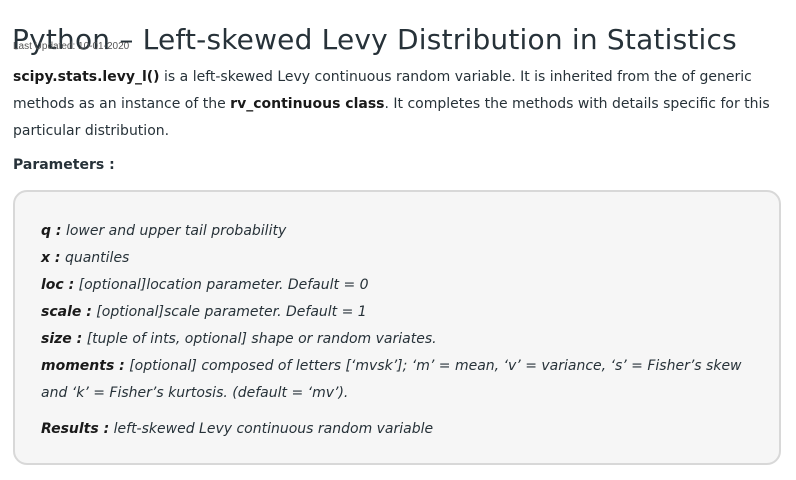  Describe the element at coordinates (62, 339) in the screenshot. I see `param-name: size :` at that location.